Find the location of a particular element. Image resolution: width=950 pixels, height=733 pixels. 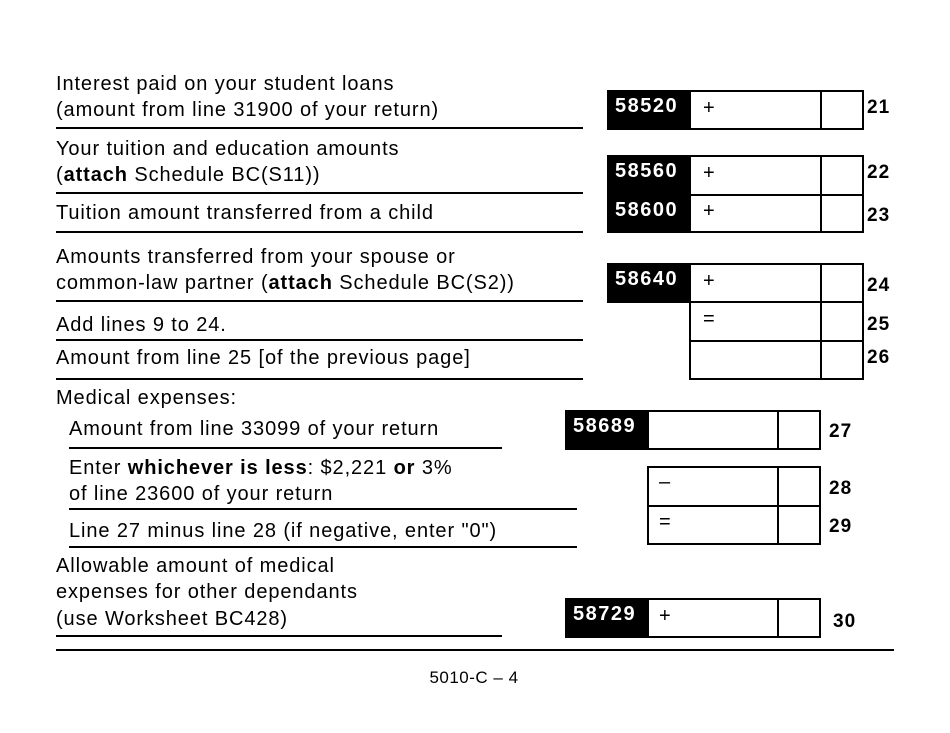

line-28-29-fields: – = is located at coordinates (734, 505).